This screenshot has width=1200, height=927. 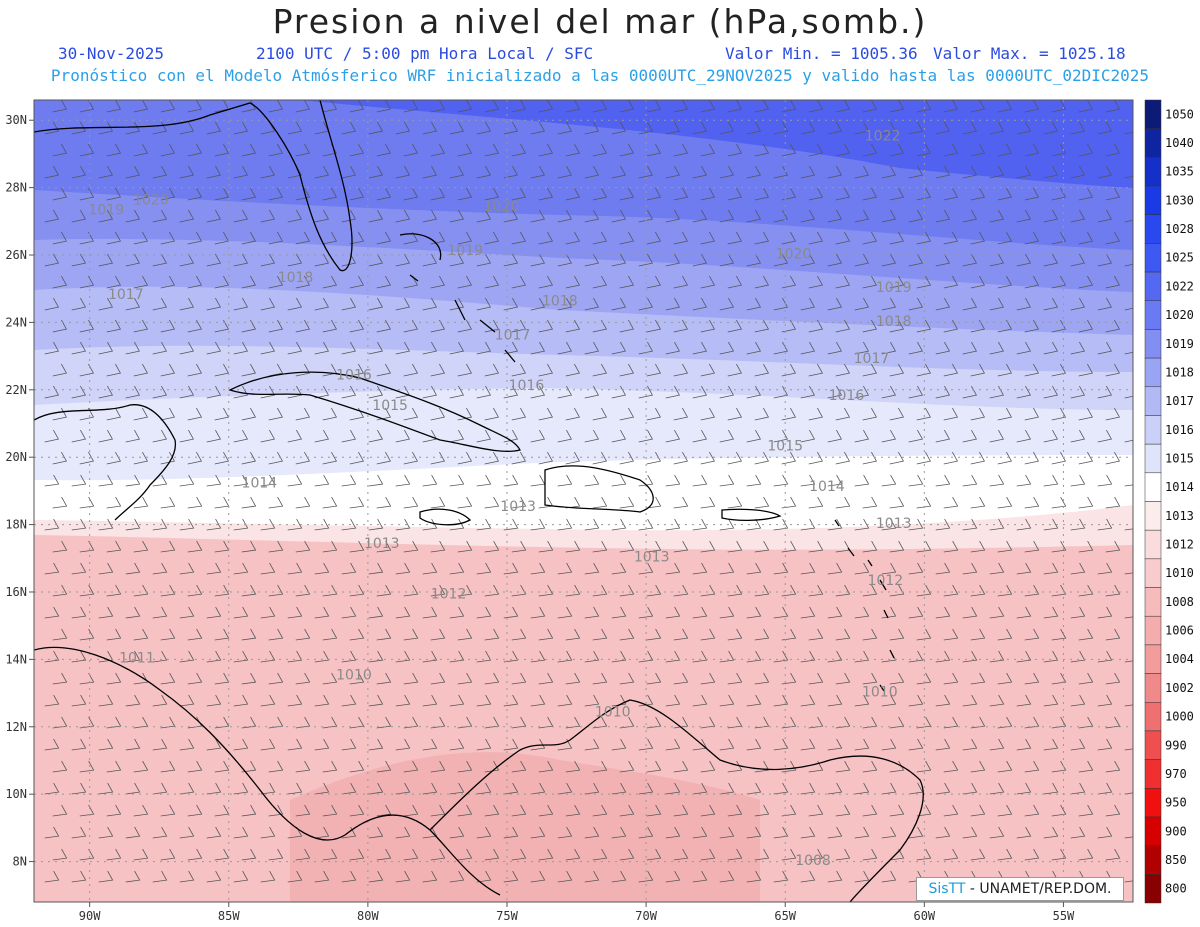 I want to click on lat-tick-label: 30N, so click(x=16, y=120).